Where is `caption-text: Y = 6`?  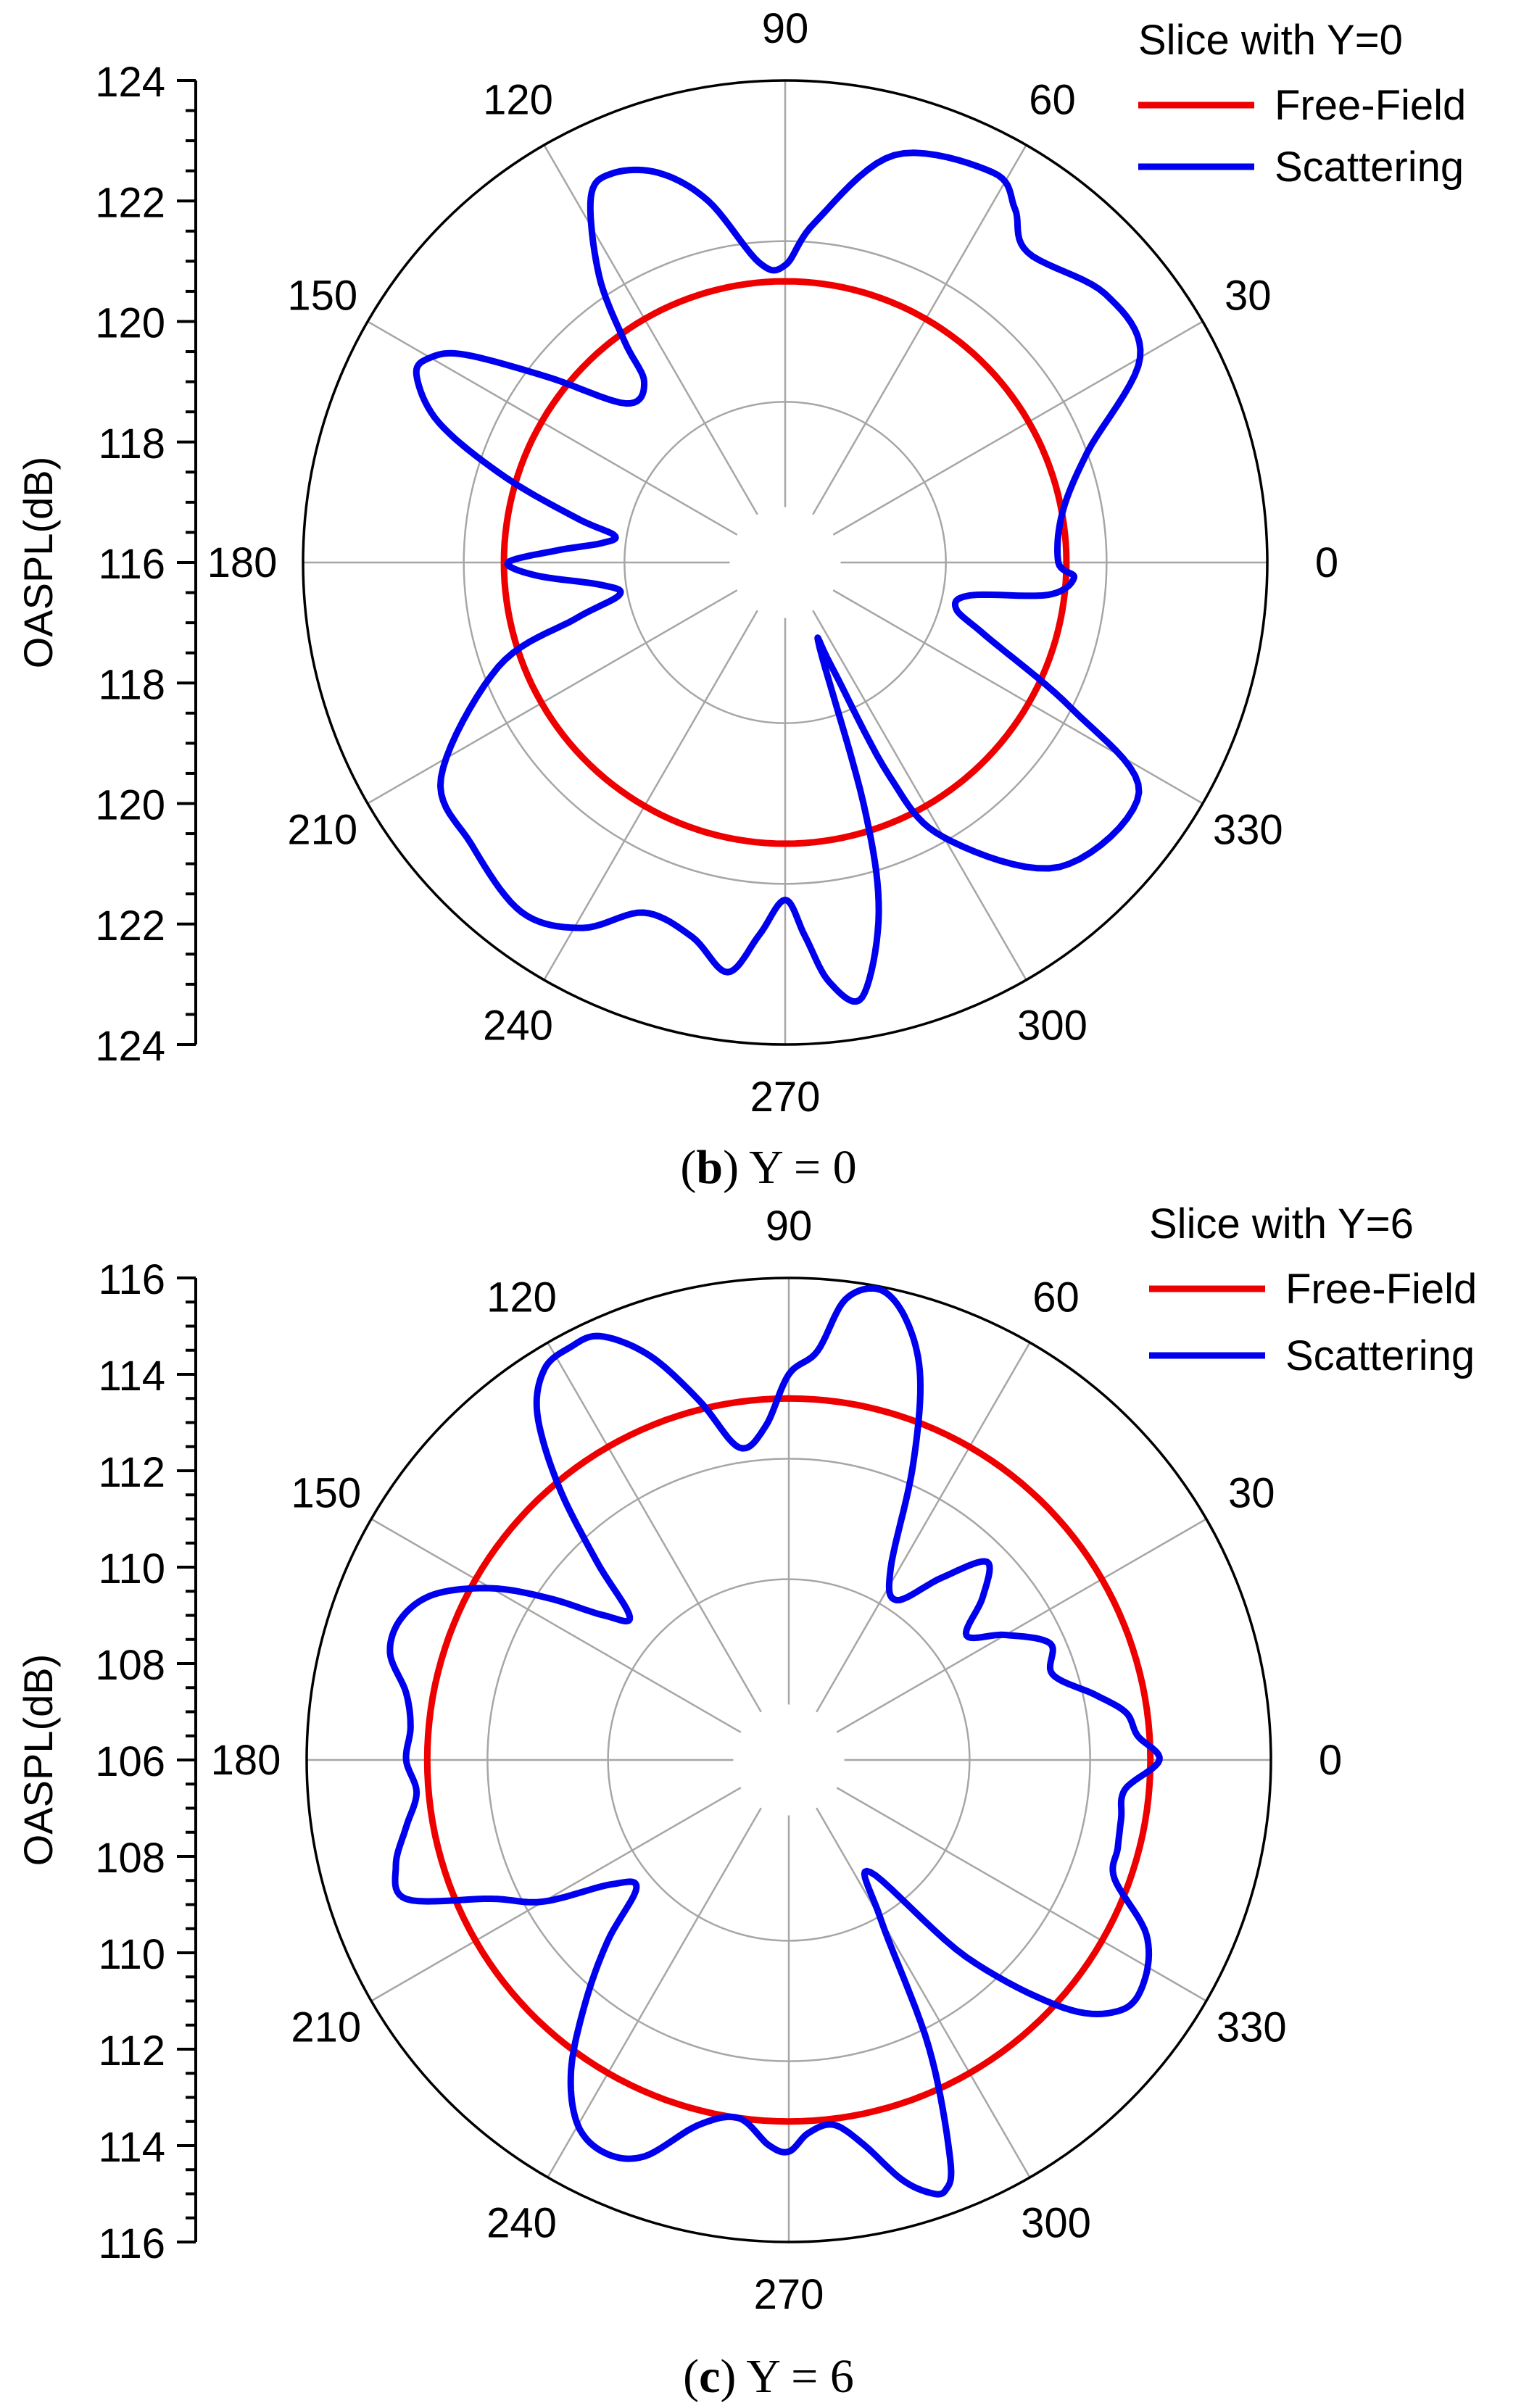 caption-text: Y = 6 is located at coordinates (795, 2376).